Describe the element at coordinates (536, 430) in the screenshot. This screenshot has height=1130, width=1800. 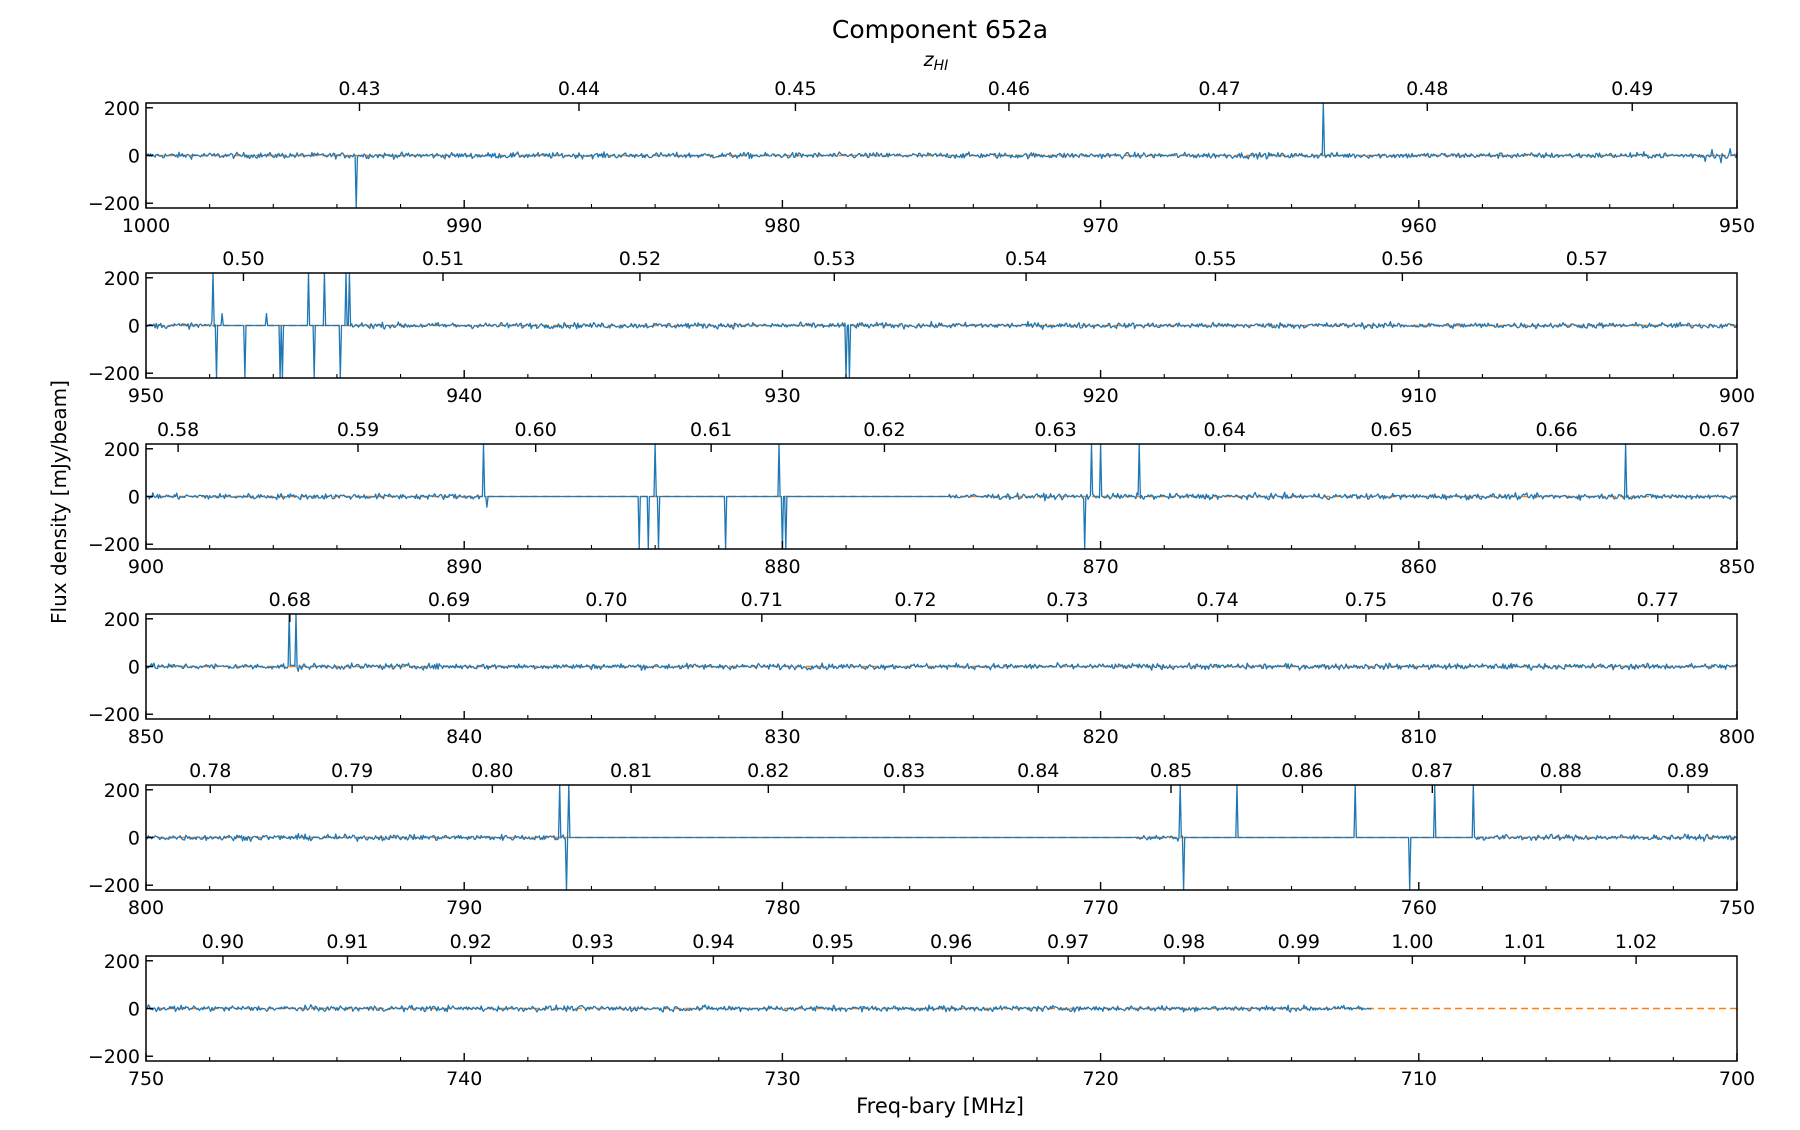
I see `z-tick-label: 0.60` at that location.